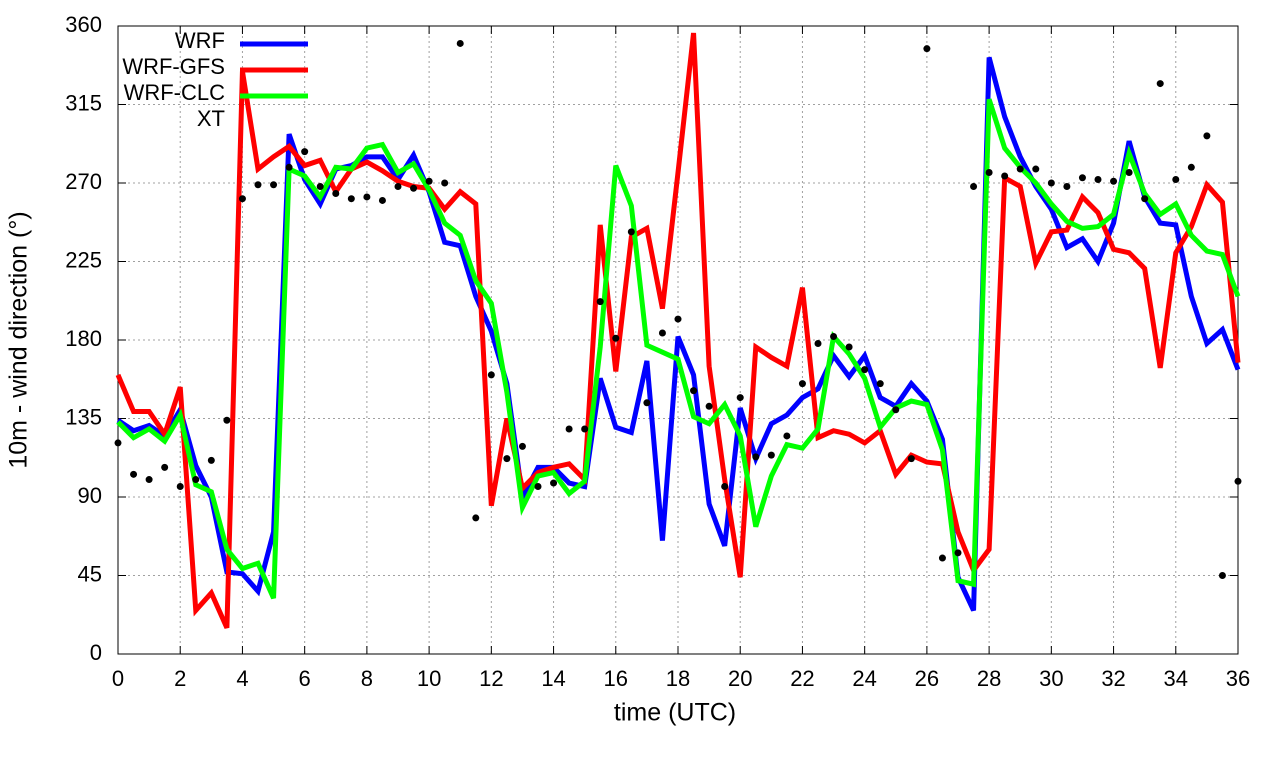 Image resolution: width=1280 pixels, height=765 pixels. What do you see at coordinates (118, 678) in the screenshot?
I see `x-tick-label: 0` at bounding box center [118, 678].